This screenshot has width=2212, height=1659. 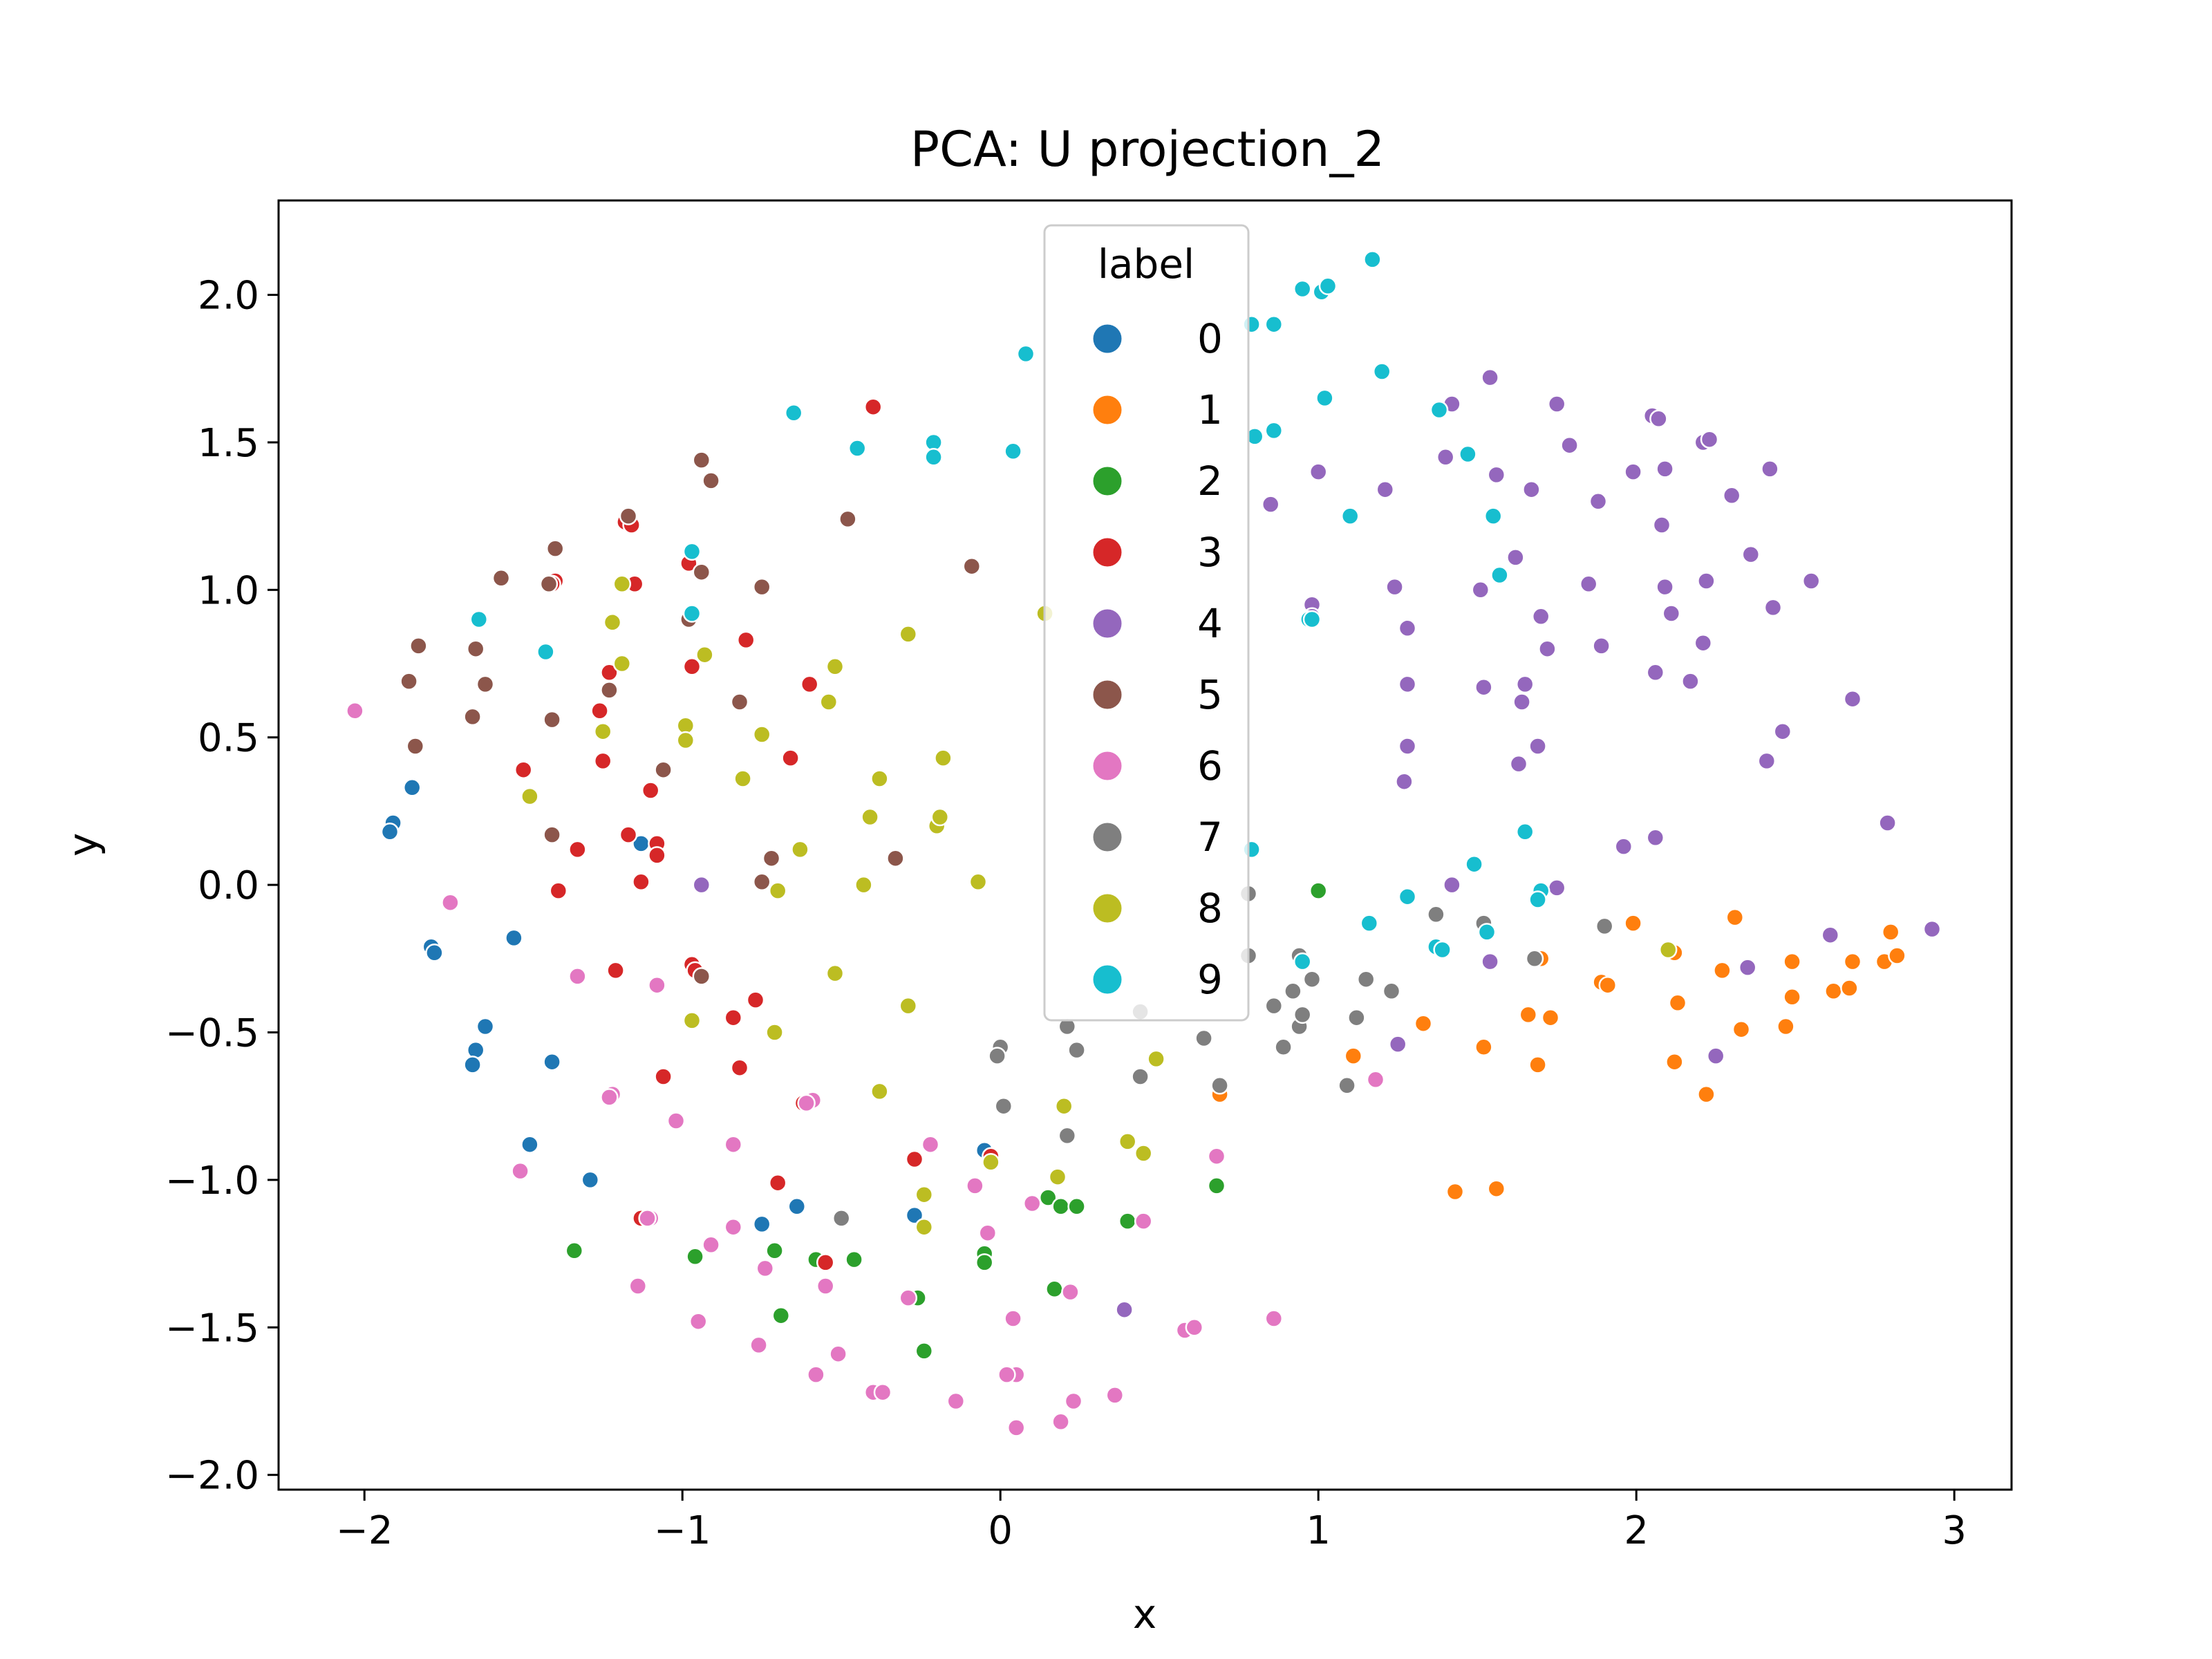 I want to click on x-tick-label: 3, so click(x=1954, y=1530).